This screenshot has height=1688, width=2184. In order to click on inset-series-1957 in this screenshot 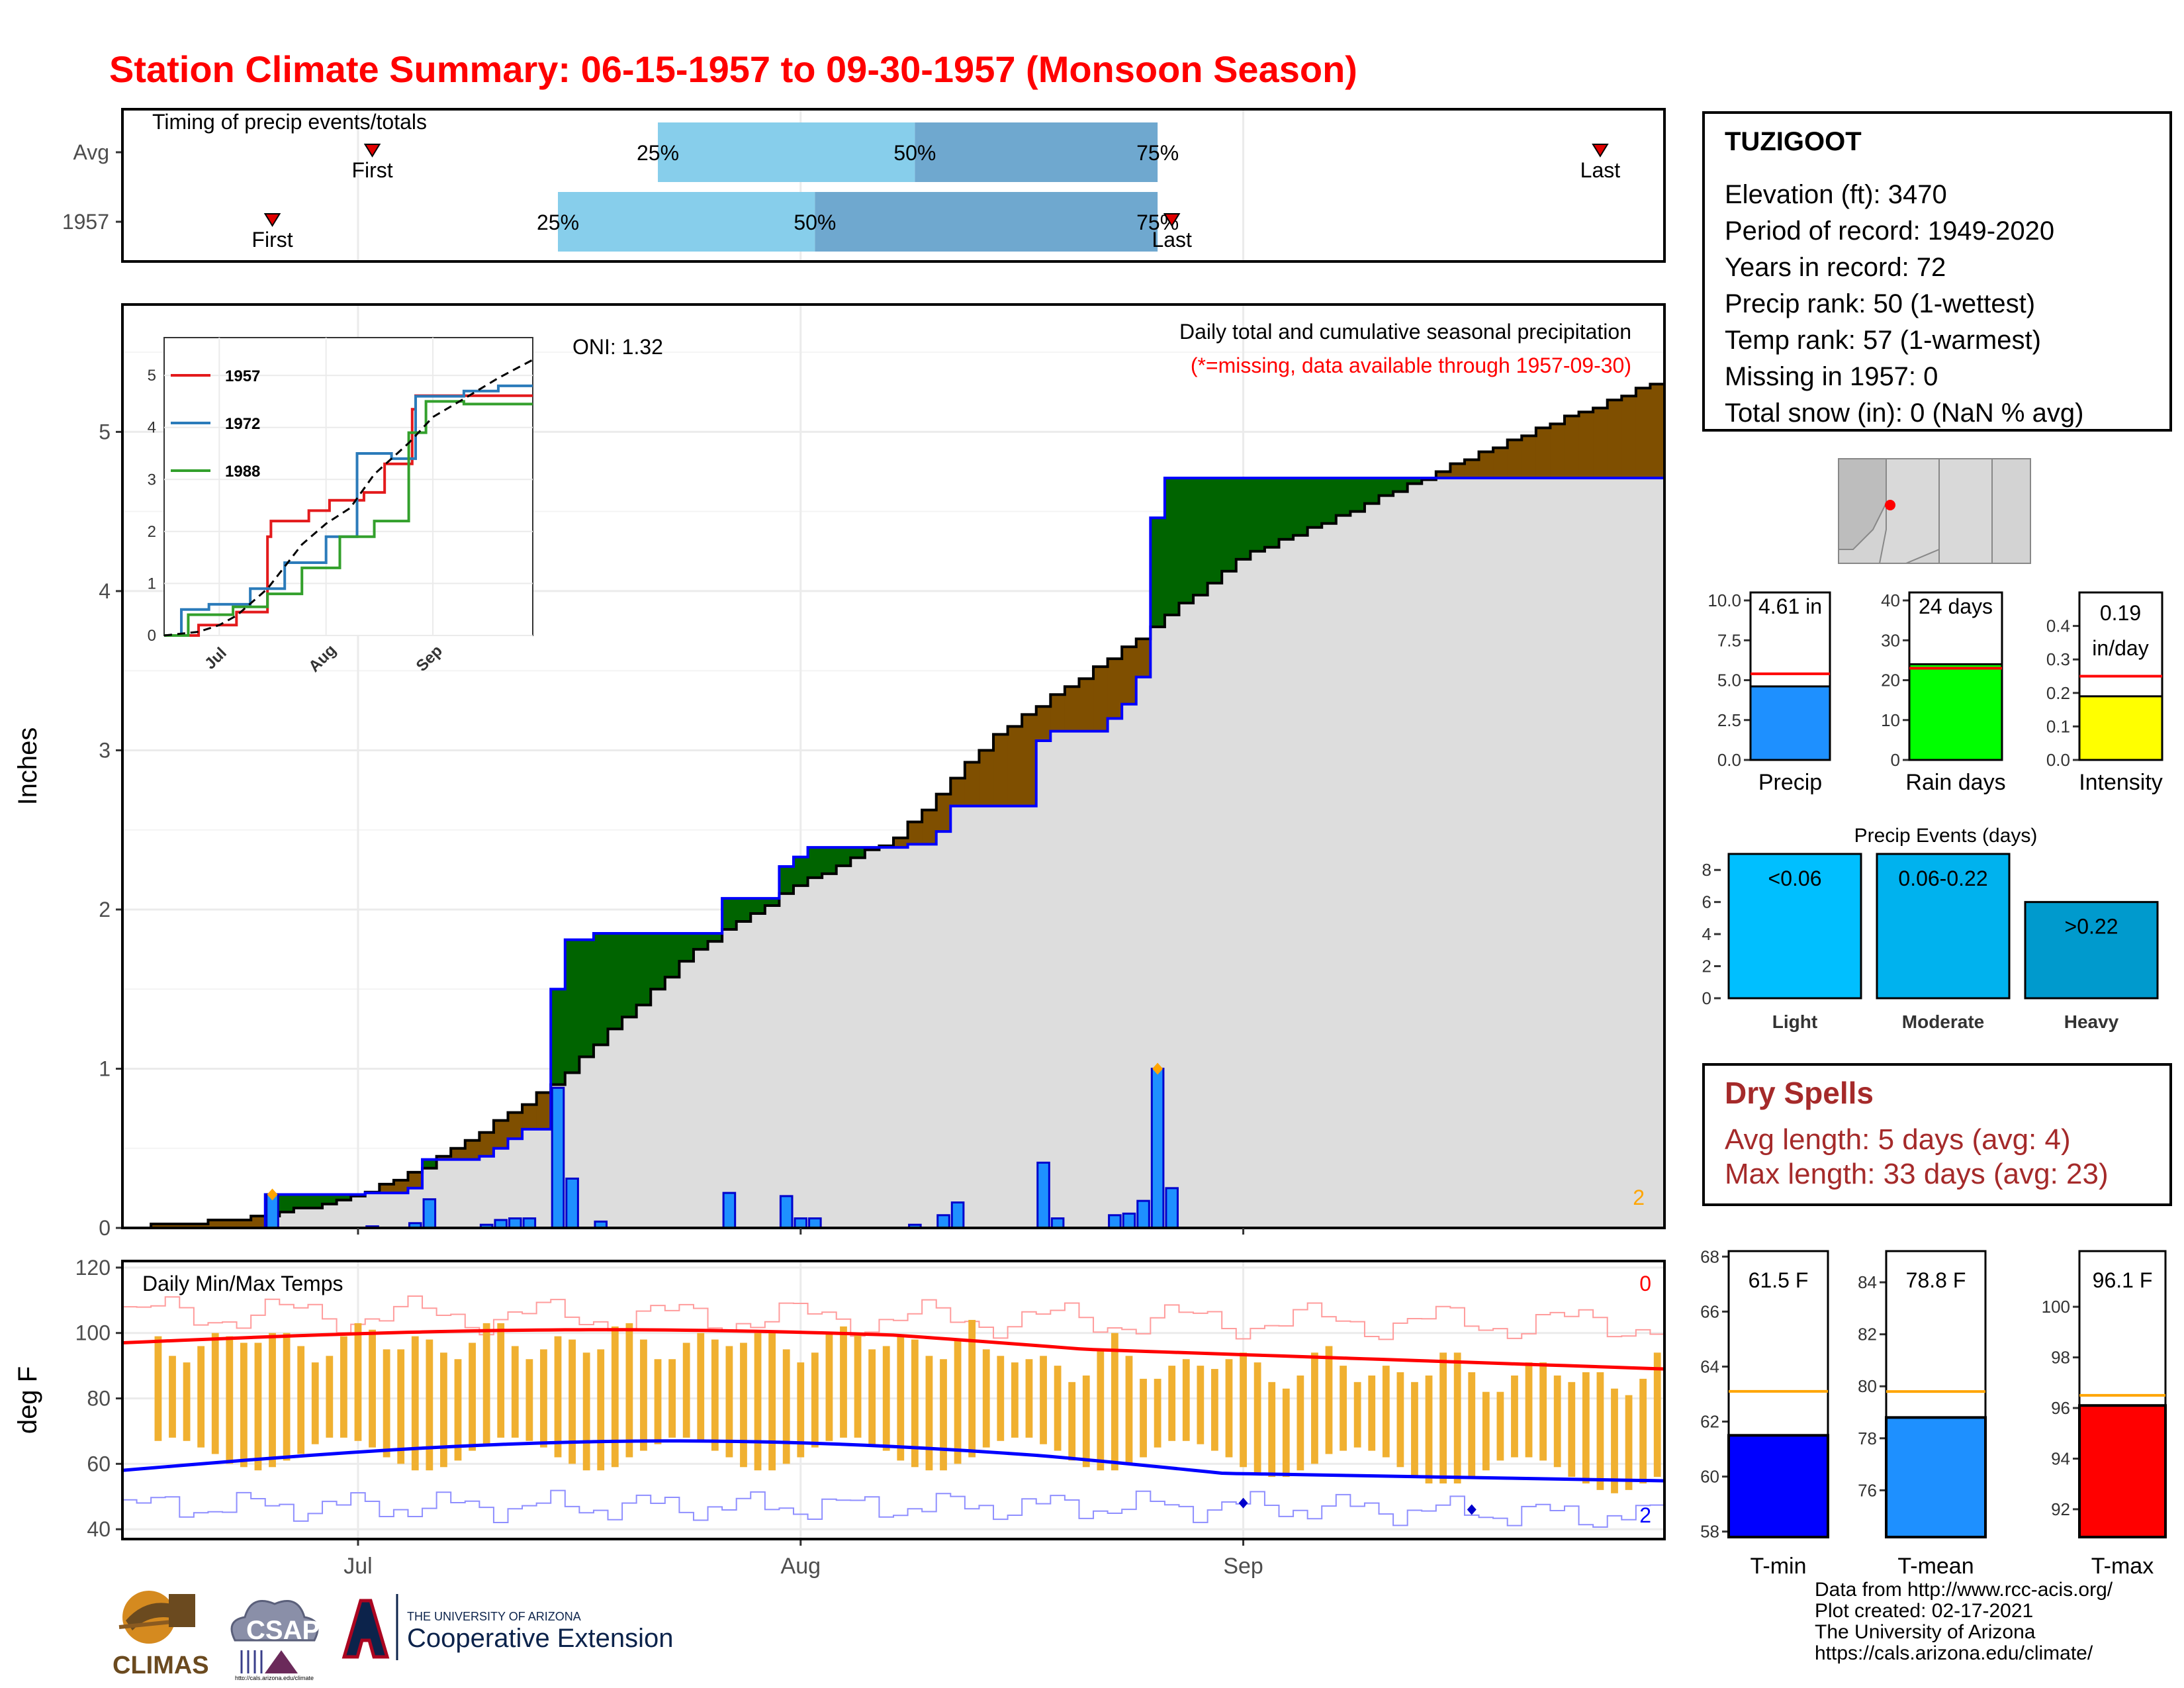, I will do `click(348, 515)`.